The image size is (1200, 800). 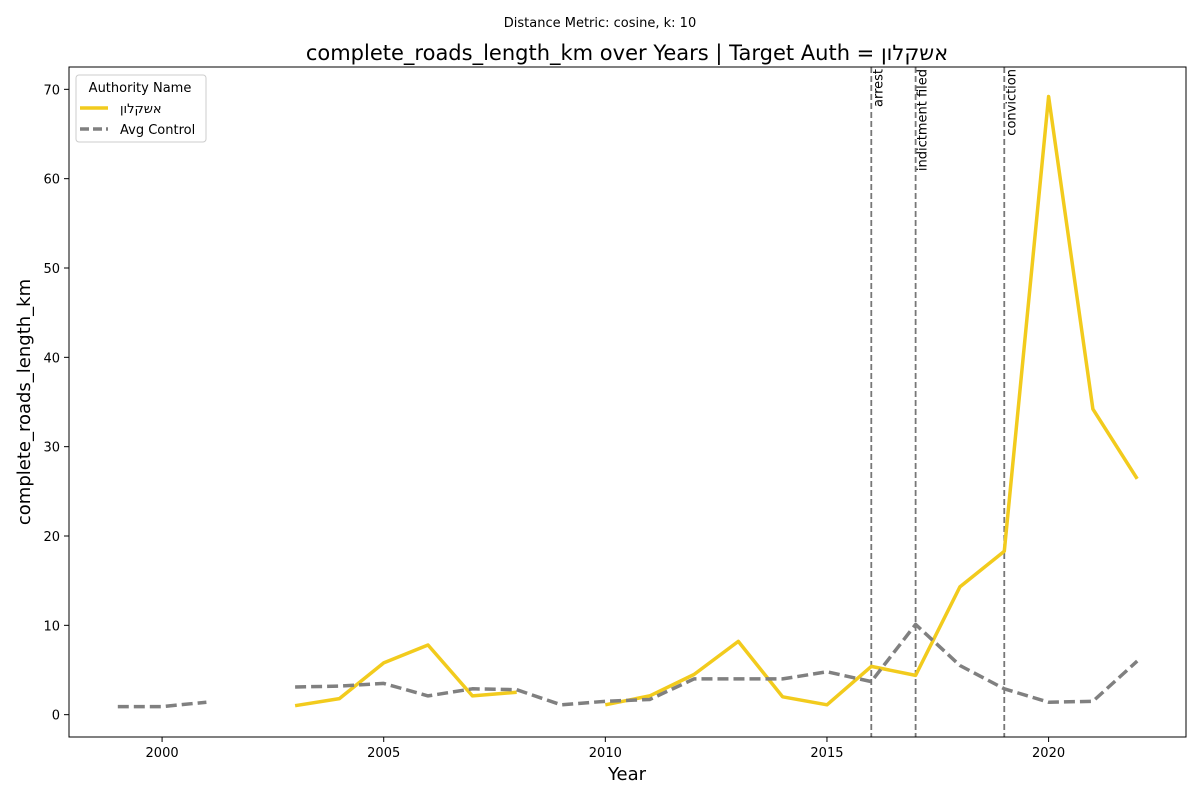 I want to click on y-tick-label: 30, so click(x=51, y=448).